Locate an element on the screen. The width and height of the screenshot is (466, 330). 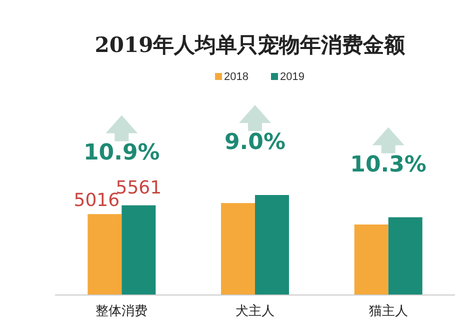
x-tick-label: 猫主人 is located at coordinates (388, 311).